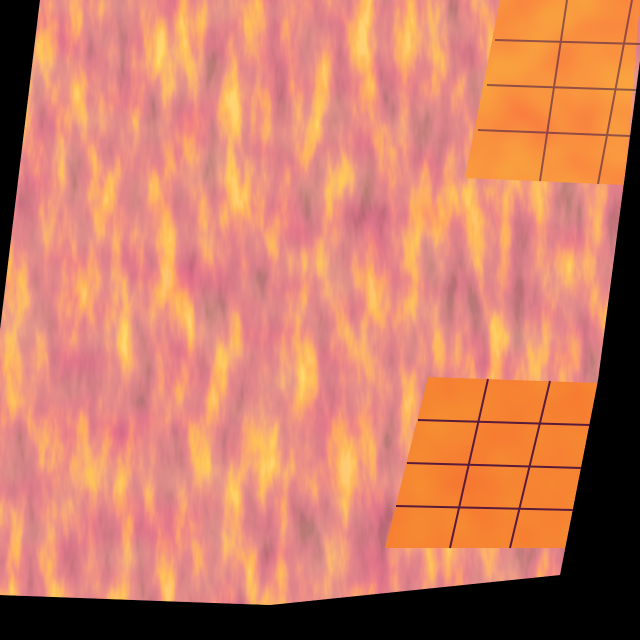 The width and height of the screenshot is (640, 640). I want to click on solar-panels-bottom, so click(491, 463).